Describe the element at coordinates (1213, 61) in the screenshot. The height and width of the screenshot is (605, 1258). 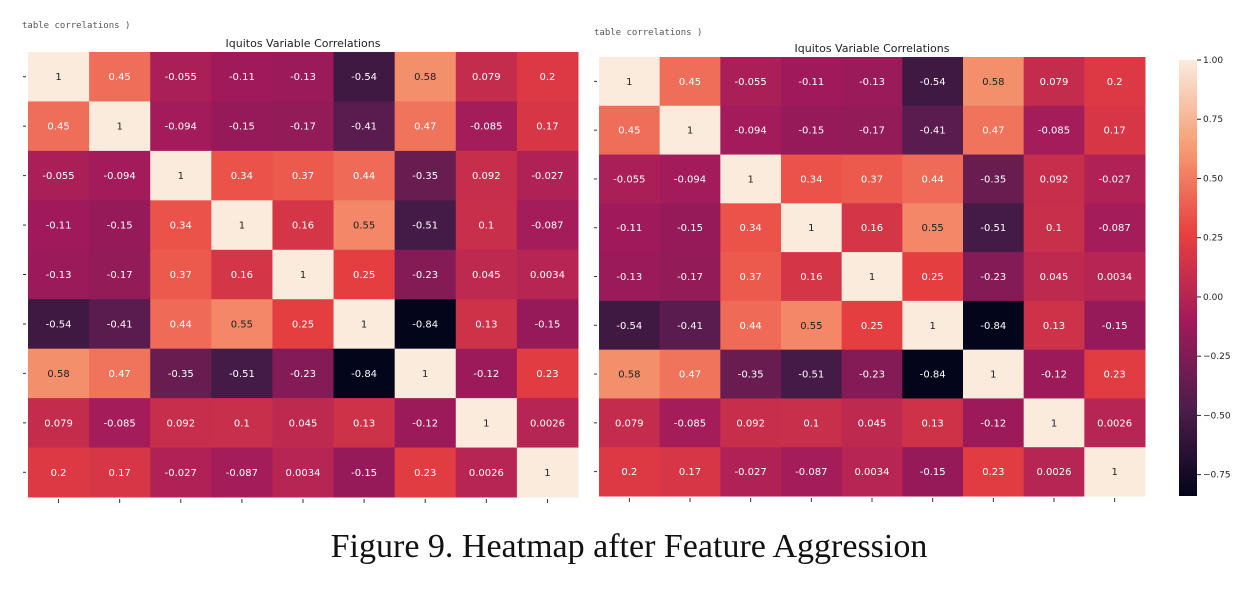
I see `colorbar-tick-label: 1.00` at that location.